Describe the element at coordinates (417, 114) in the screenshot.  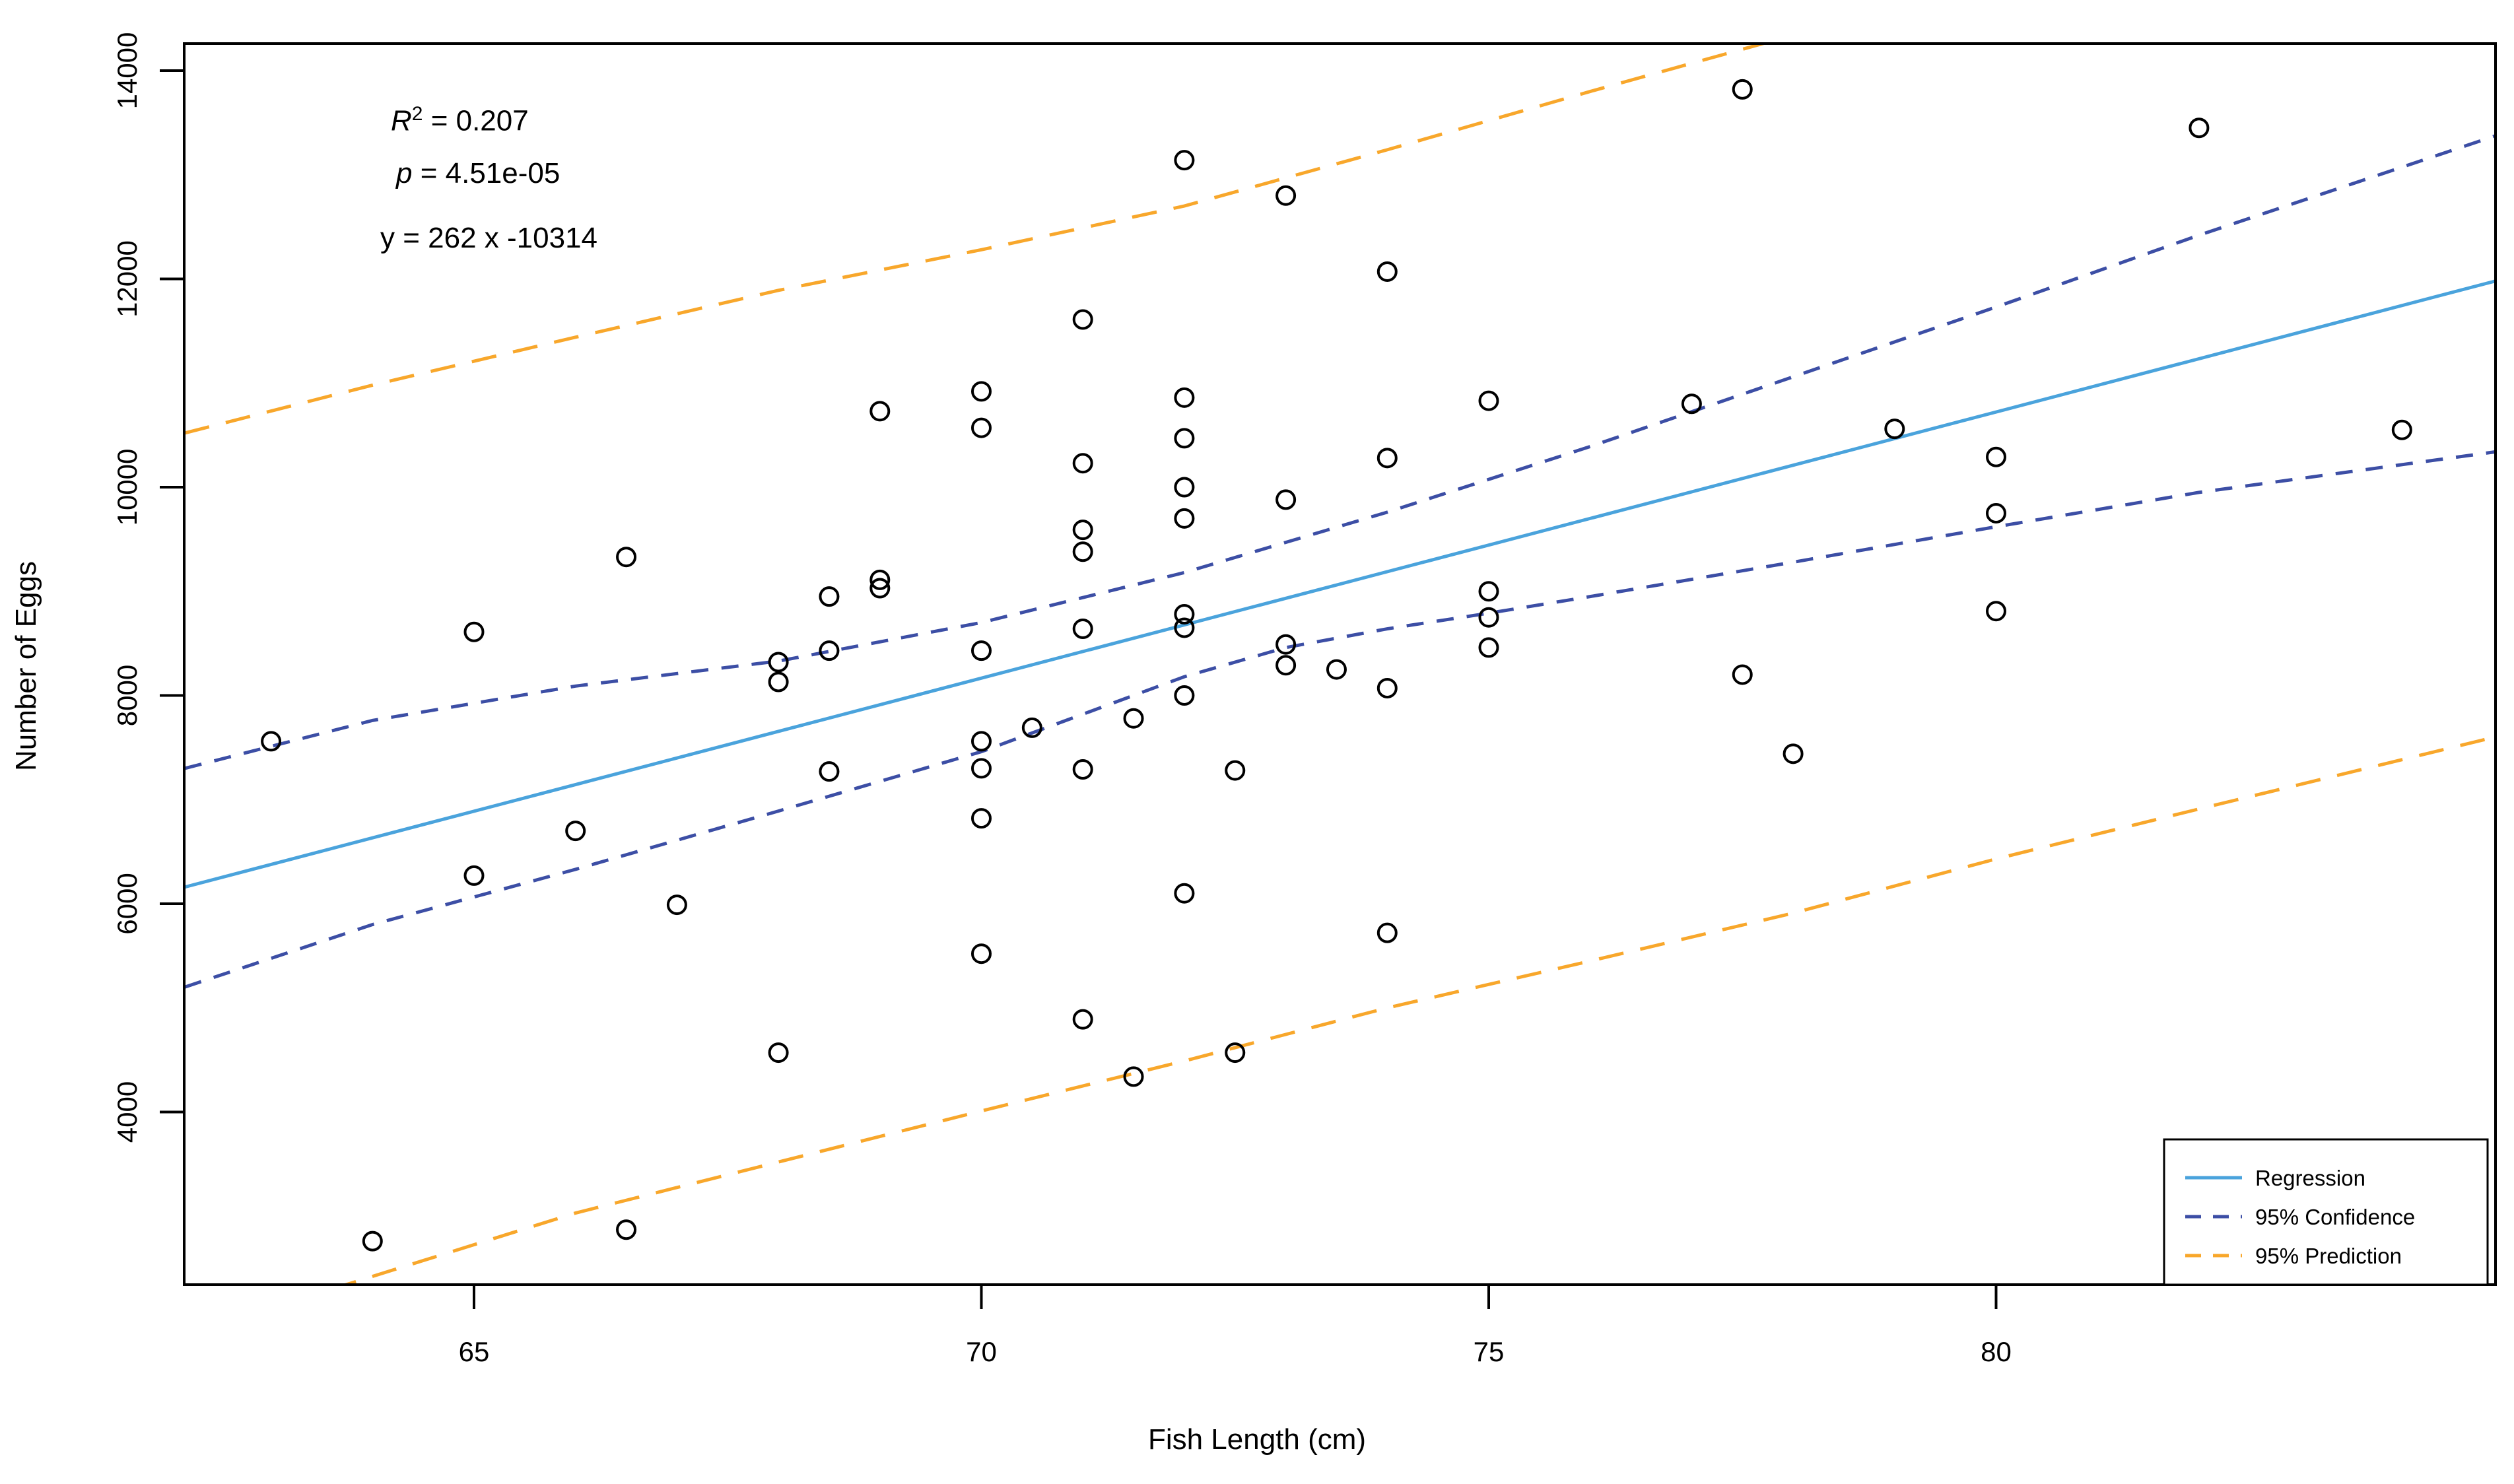
I see `annotation-r2-superscript: 2` at that location.